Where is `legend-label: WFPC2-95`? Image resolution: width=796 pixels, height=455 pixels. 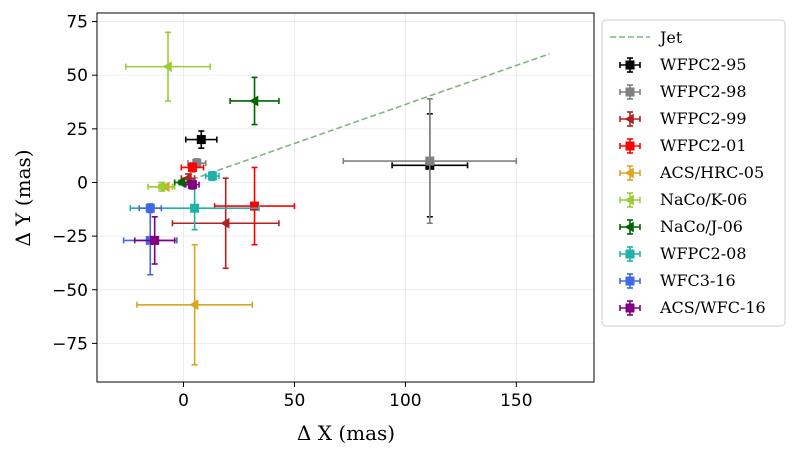
legend-label: WFPC2-95 is located at coordinates (703, 64).